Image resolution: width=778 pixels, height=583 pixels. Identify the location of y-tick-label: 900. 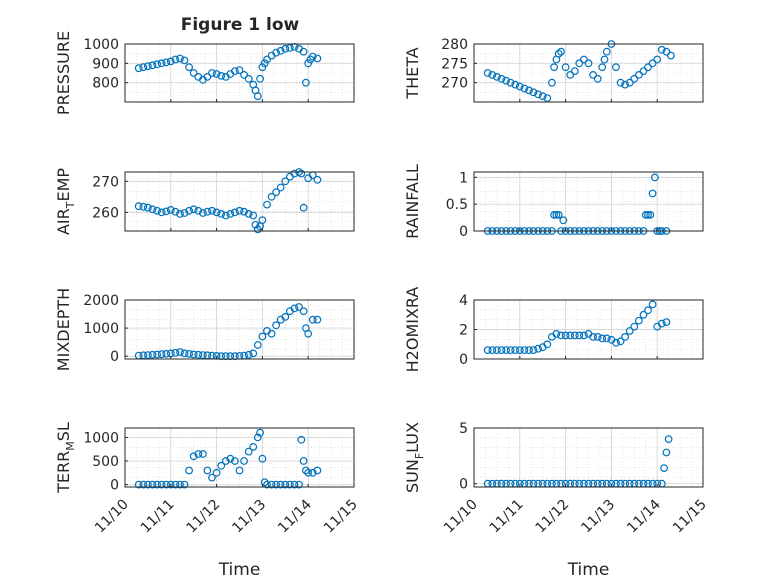
(105, 64).